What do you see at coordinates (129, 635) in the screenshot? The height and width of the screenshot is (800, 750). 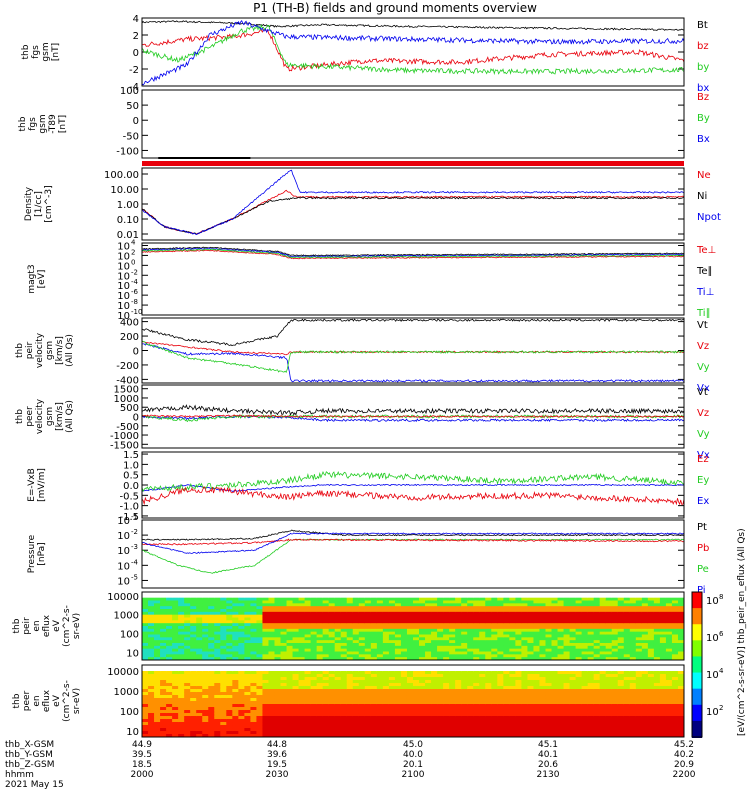 I see `y-tick-label-peir_spec: 100` at bounding box center [129, 635].